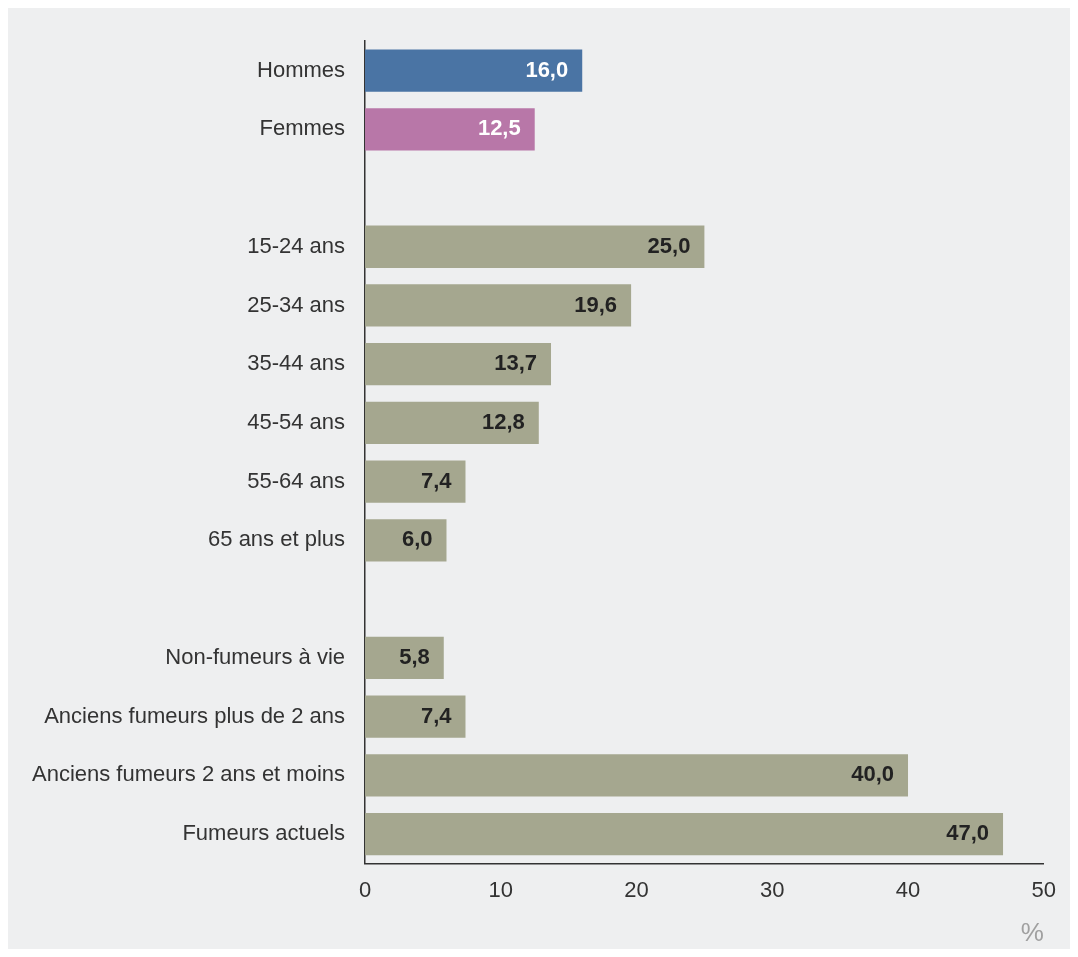 The width and height of the screenshot is (1078, 957). What do you see at coordinates (516, 363) in the screenshot?
I see `data-label: 13,7` at bounding box center [516, 363].